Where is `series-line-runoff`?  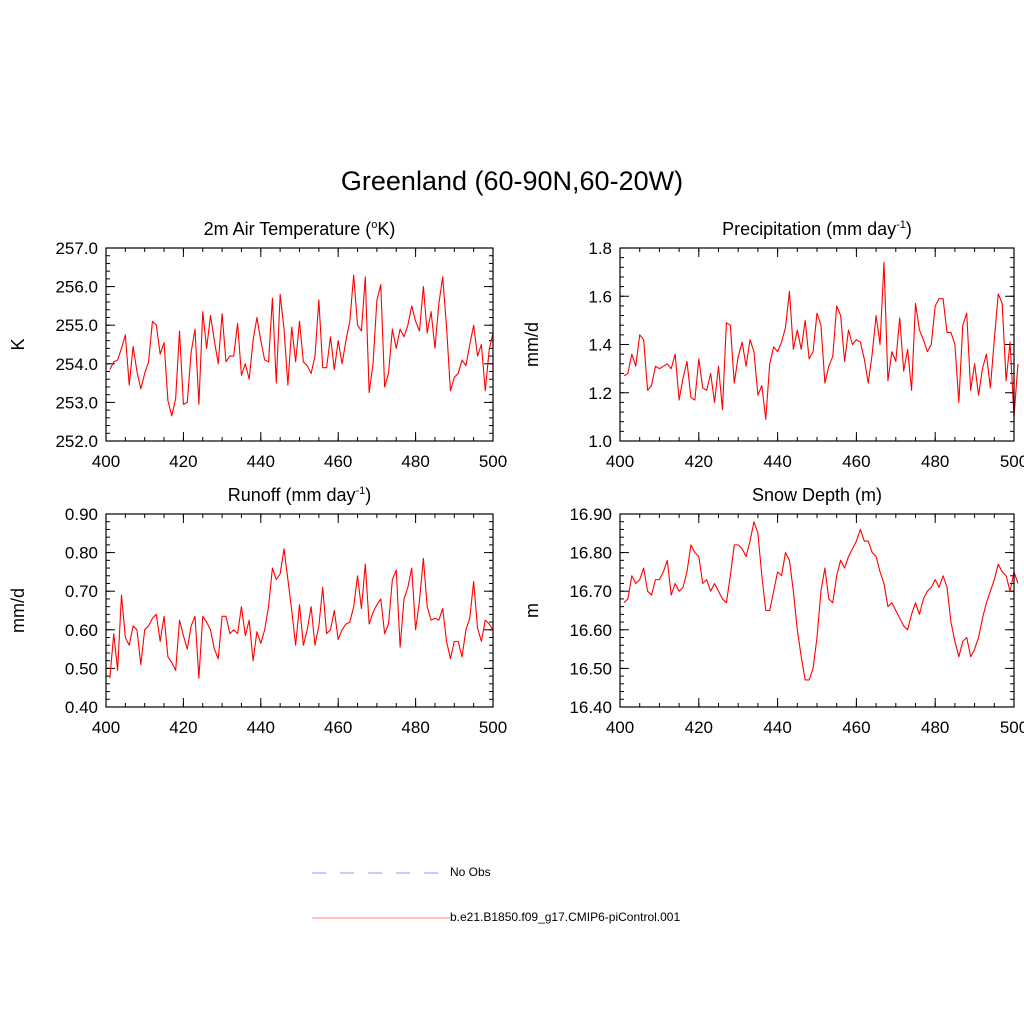 series-line-runoff is located at coordinates (301, 613).